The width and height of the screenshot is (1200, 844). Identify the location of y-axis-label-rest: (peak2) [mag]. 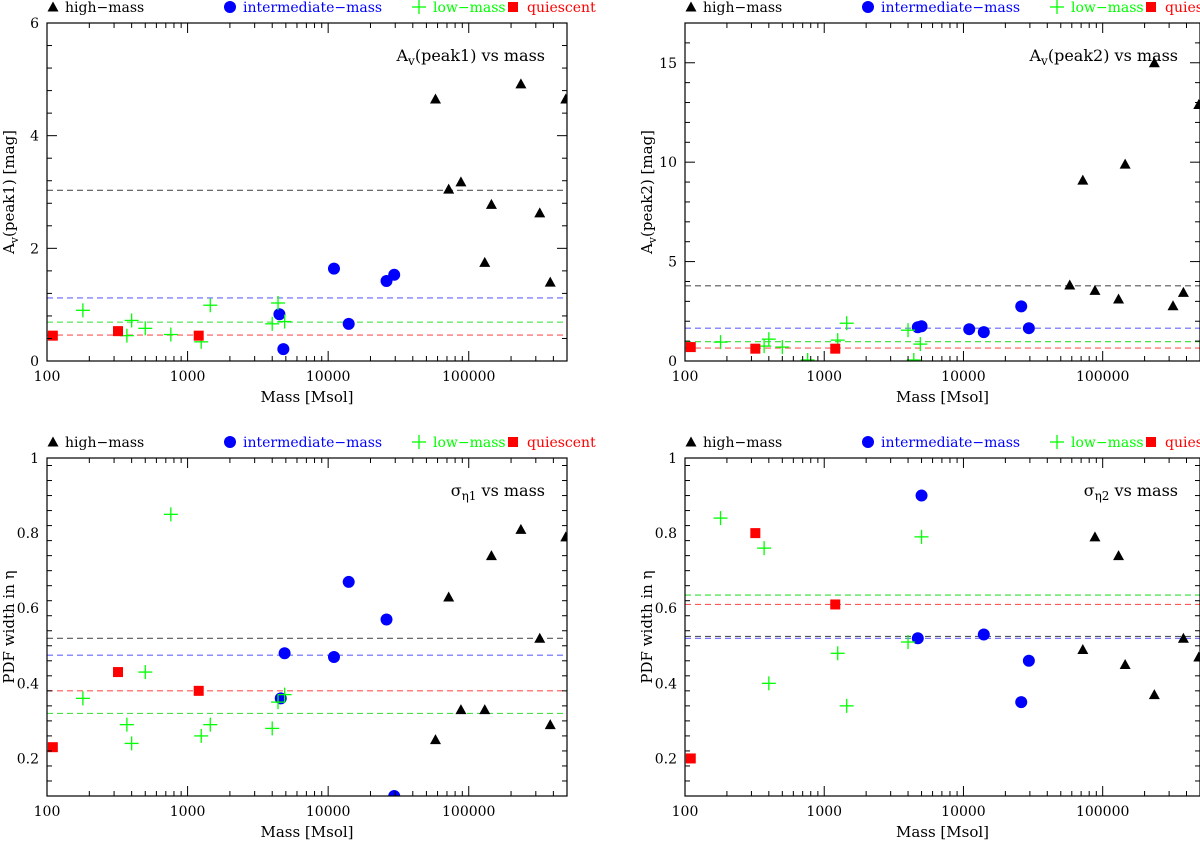
(647, 183).